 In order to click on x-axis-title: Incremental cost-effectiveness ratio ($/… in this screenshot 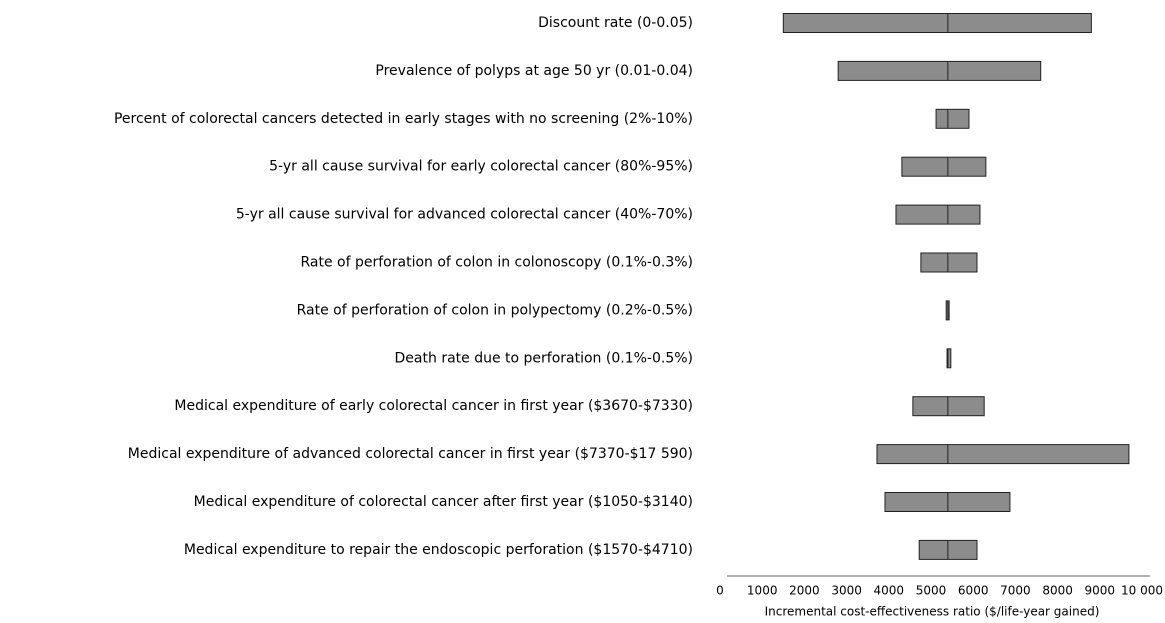, I will do `click(932, 612)`.